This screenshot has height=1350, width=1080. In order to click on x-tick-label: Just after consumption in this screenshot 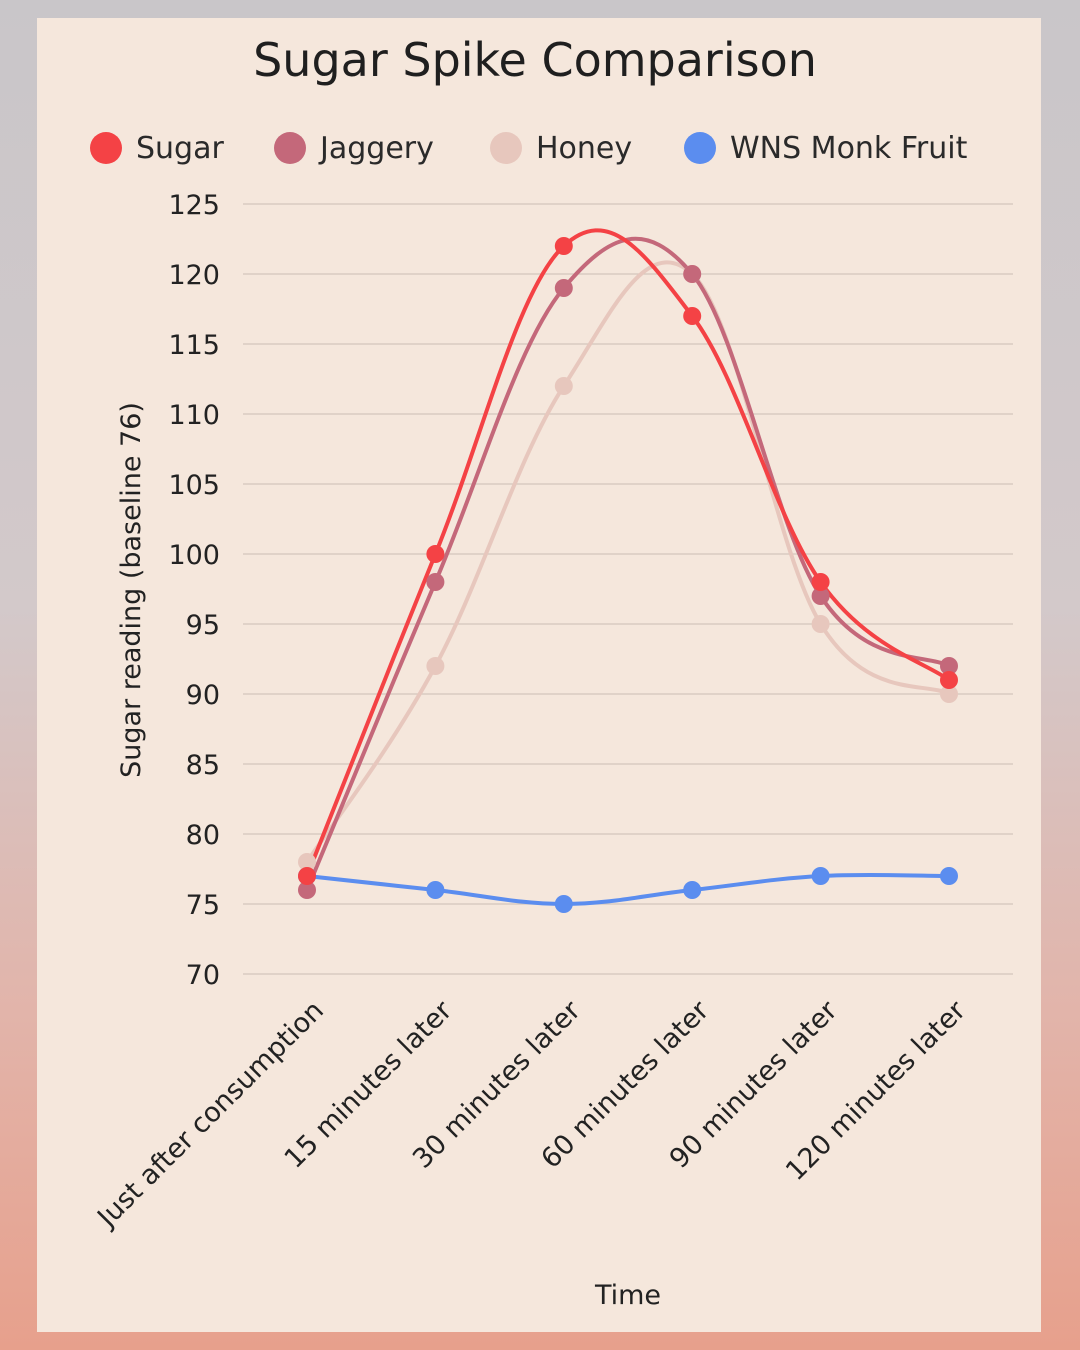, I will do `click(210, 1114)`.